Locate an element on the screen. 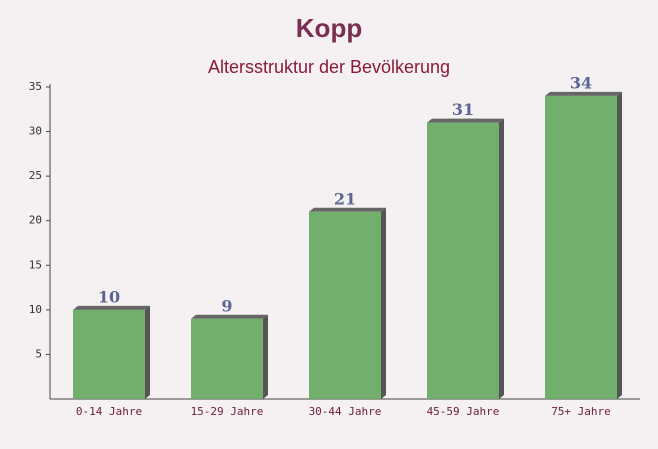 This screenshot has height=449, width=658. y-tick-label: 10 is located at coordinates (35, 309).